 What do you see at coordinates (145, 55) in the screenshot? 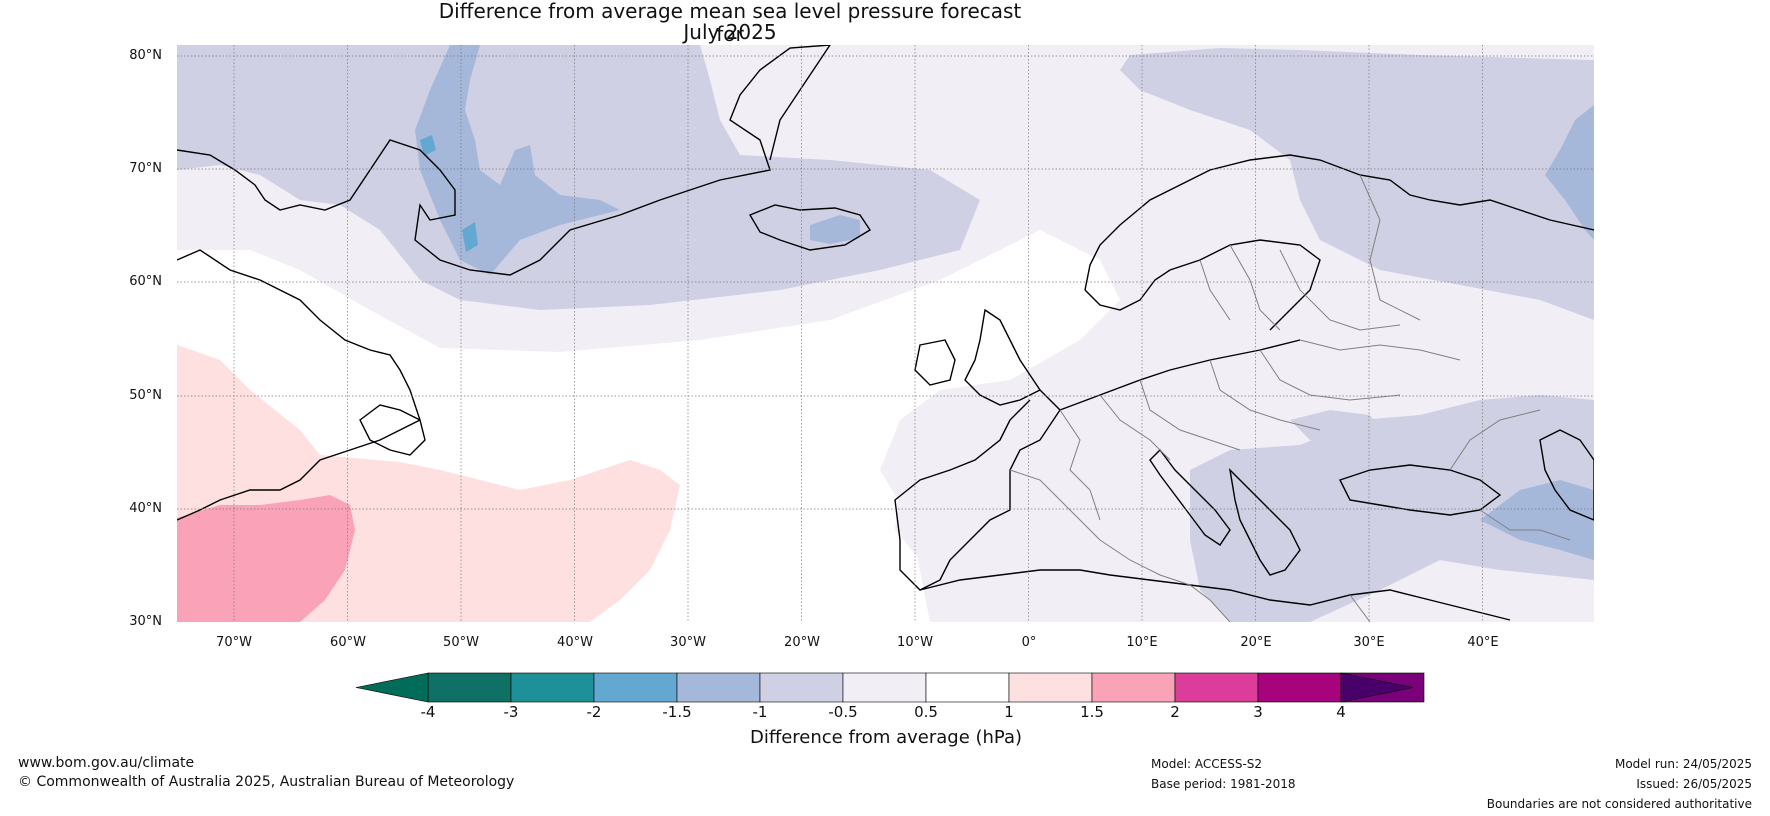
I see `lat-label: 80°N` at bounding box center [145, 55].